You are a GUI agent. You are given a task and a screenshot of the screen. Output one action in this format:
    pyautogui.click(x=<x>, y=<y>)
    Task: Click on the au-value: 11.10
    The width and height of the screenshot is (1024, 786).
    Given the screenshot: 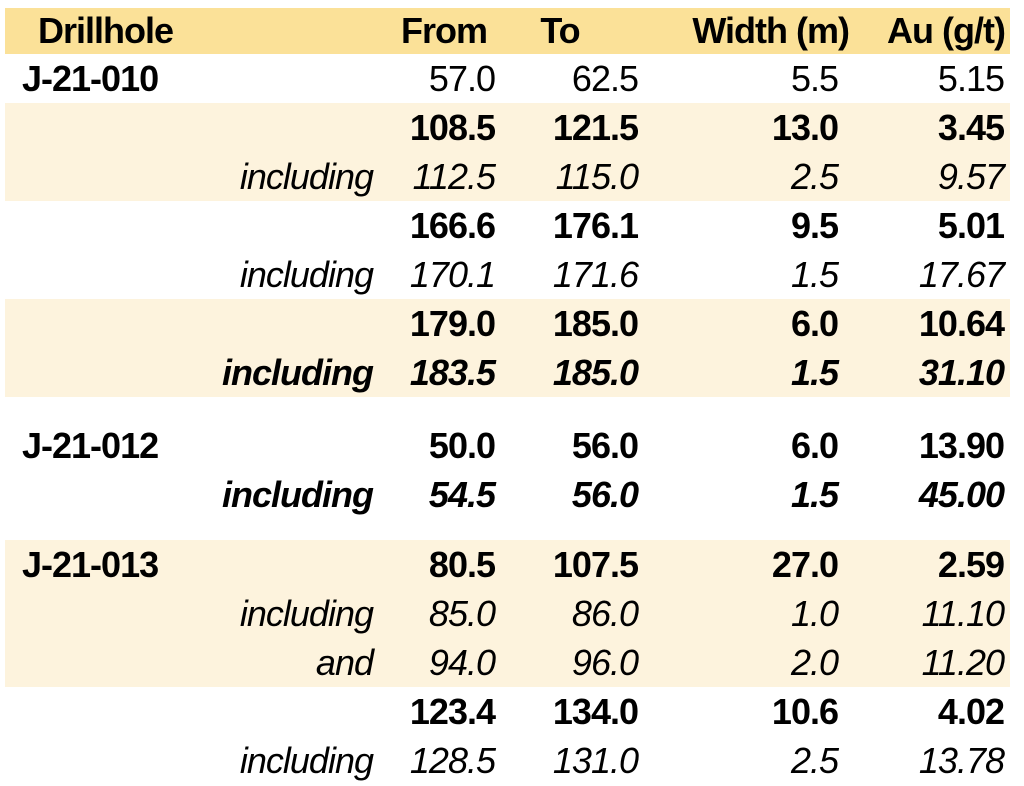 What is the action you would take?
    pyautogui.click(x=963, y=613)
    